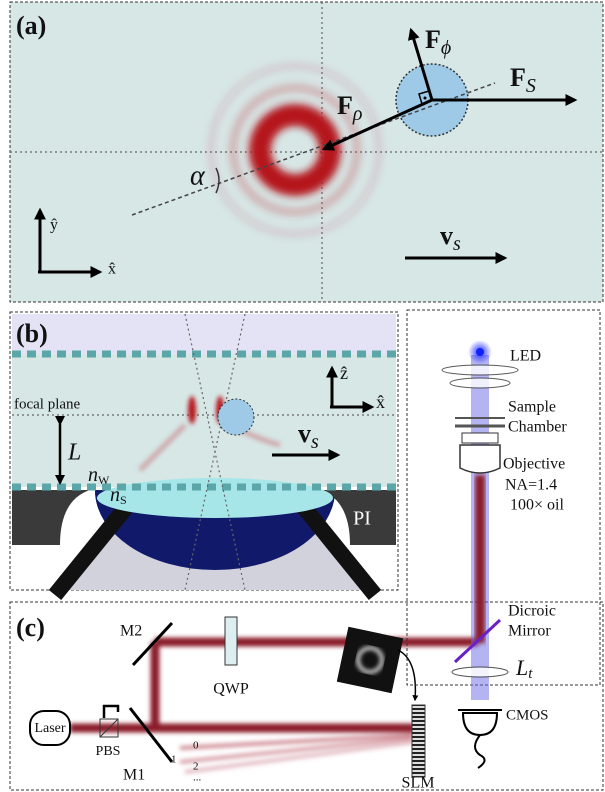 The height and width of the screenshot is (792, 605). I want to click on orbit-line, so click(313, 149).